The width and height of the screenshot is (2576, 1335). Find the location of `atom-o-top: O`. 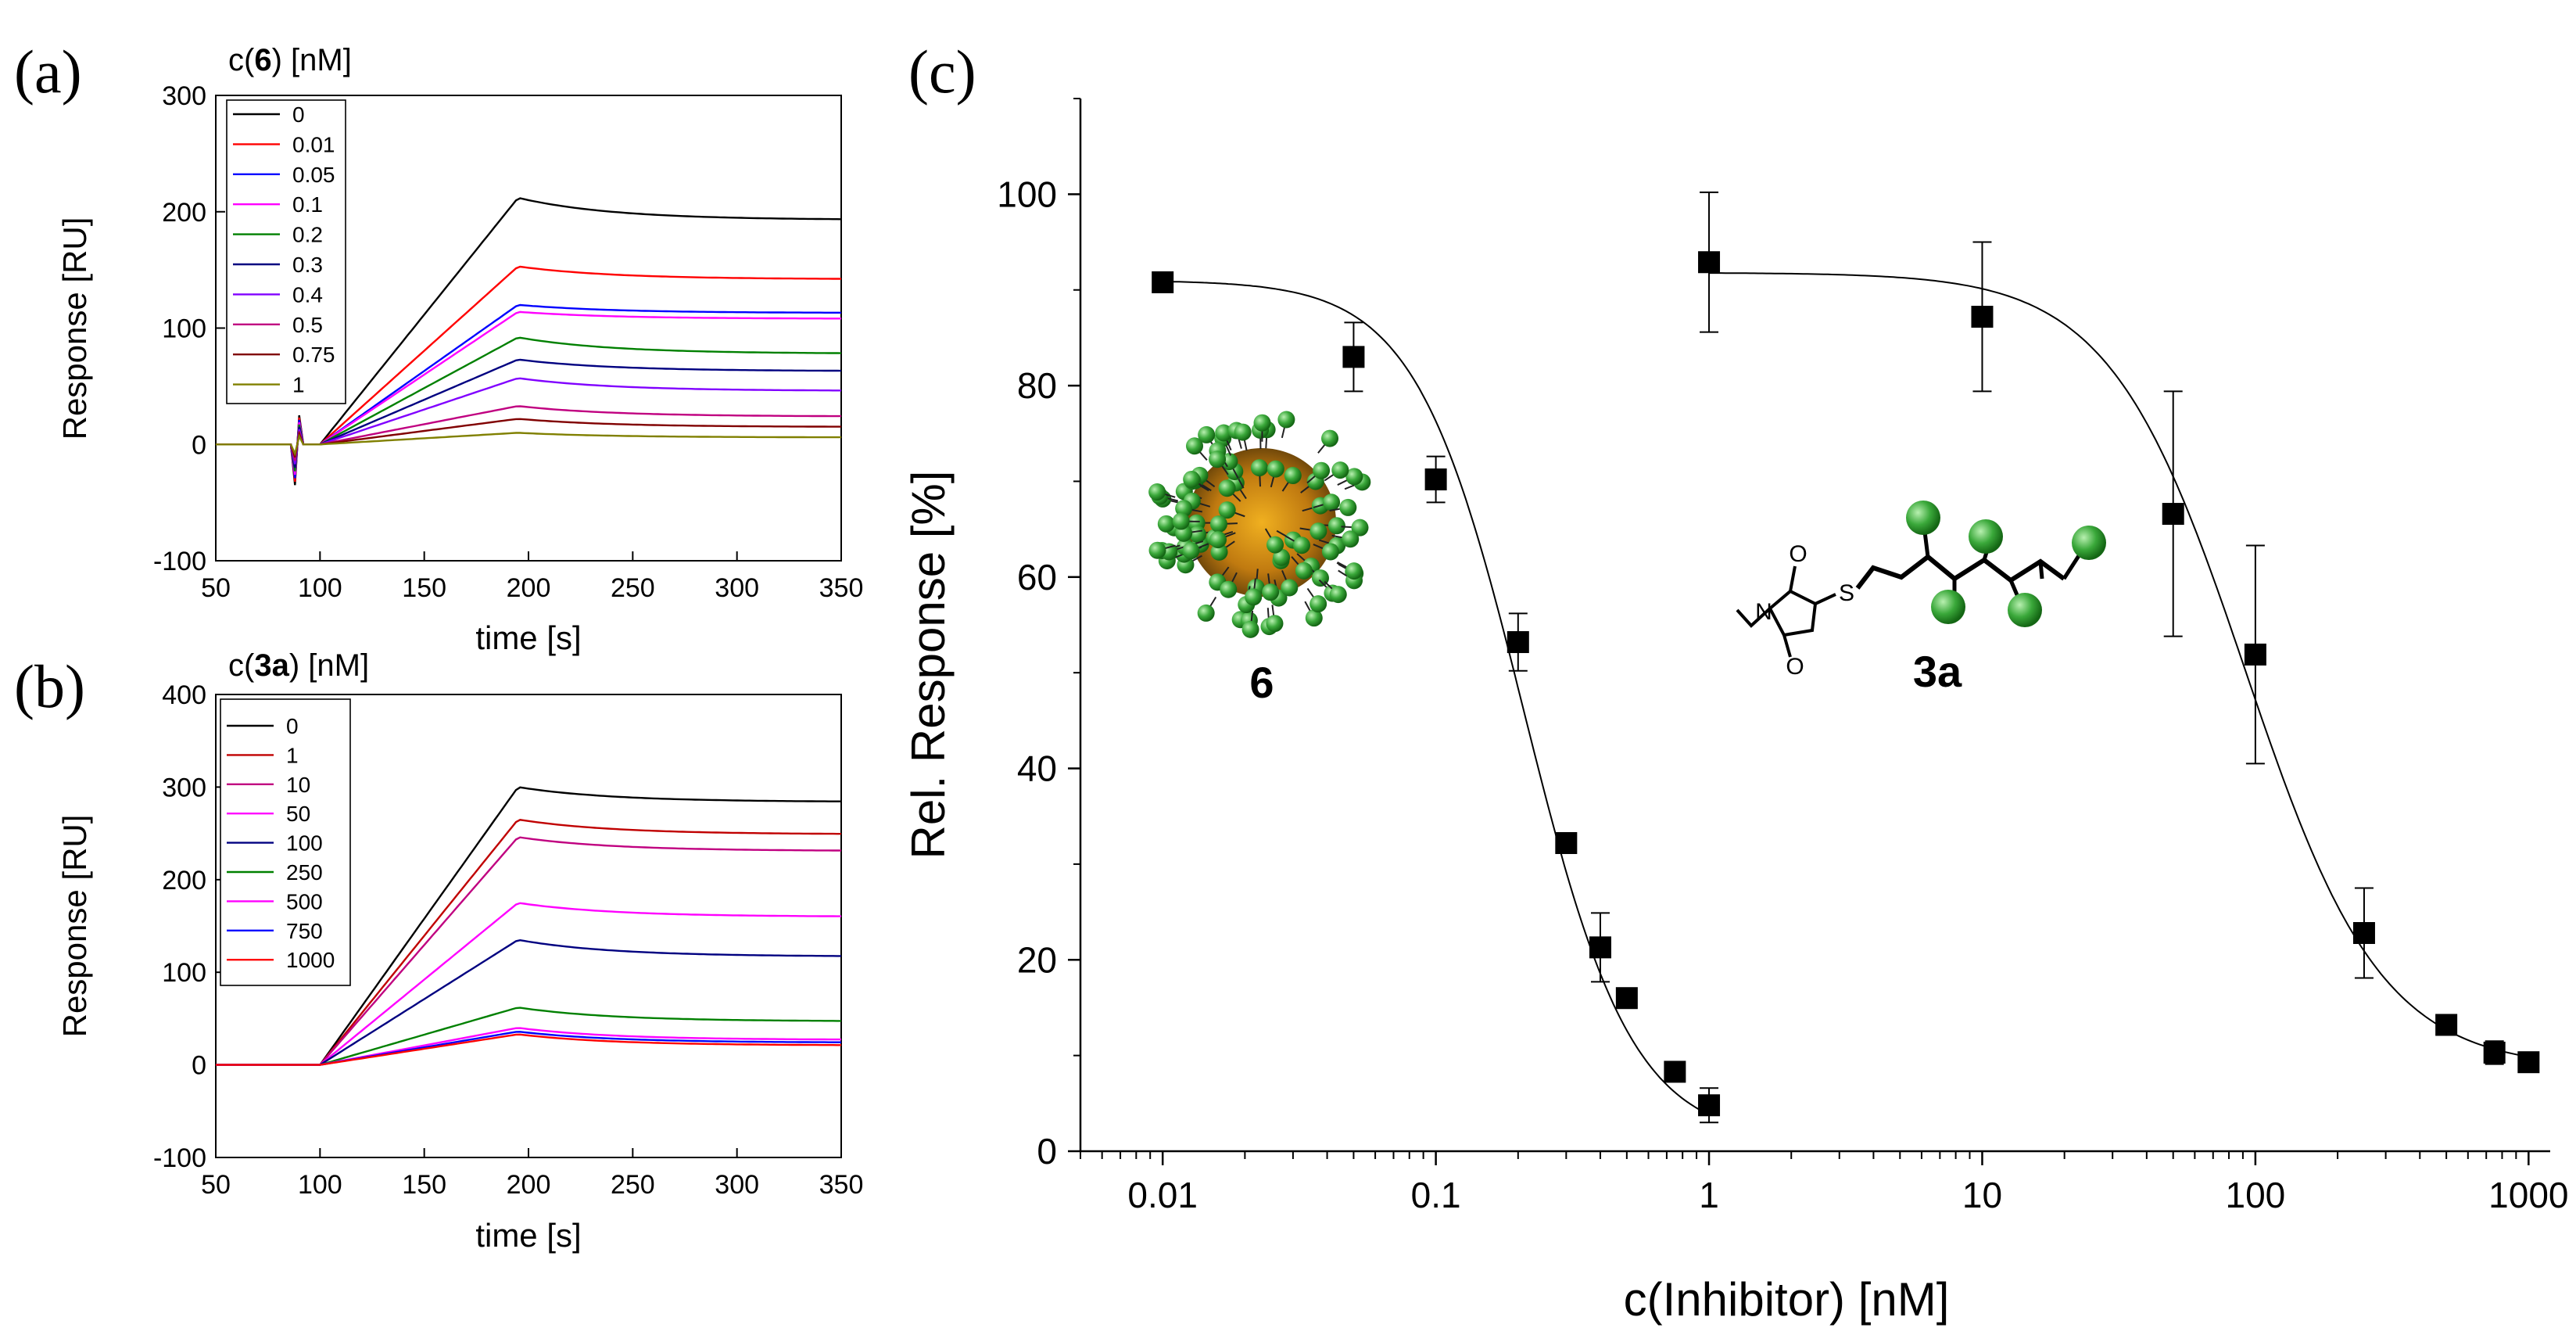

atom-o-top: O is located at coordinates (1798, 554).